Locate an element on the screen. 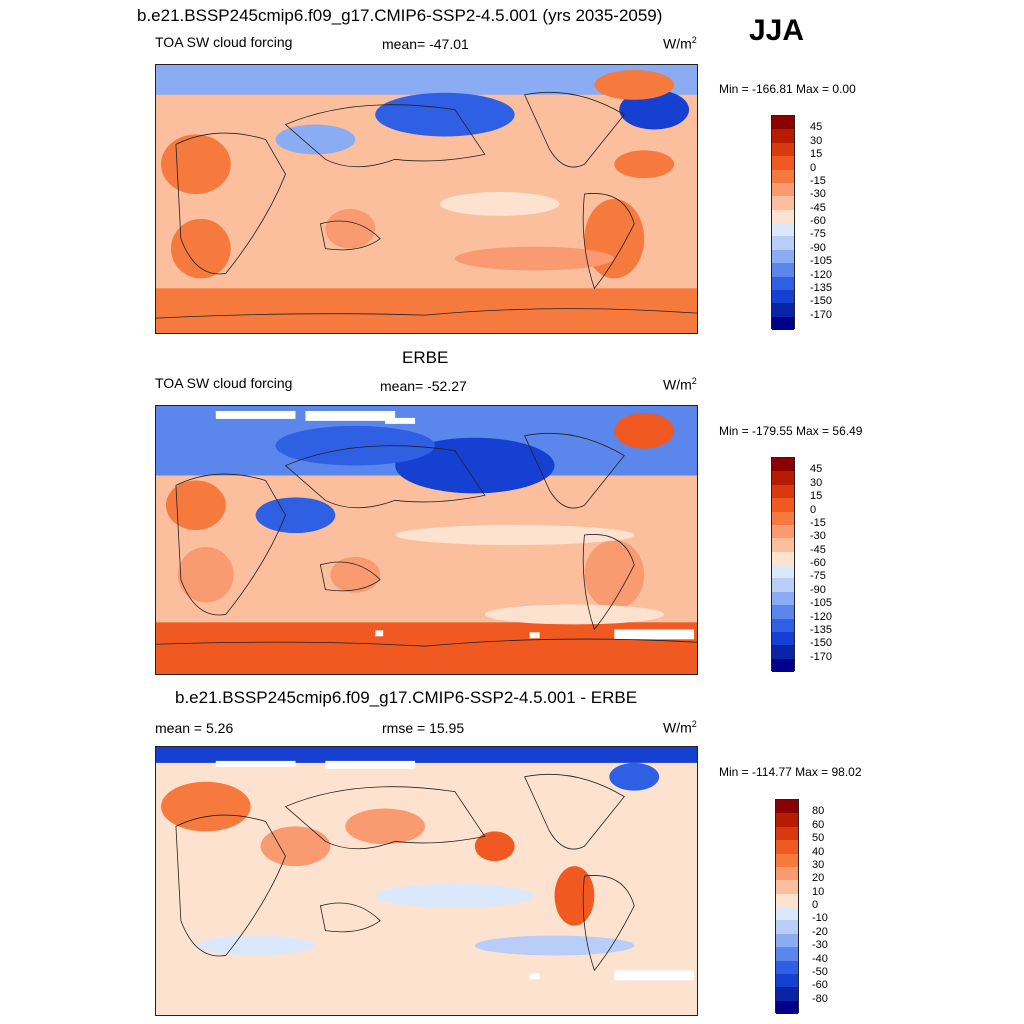  colorbar-tick-label: 60 is located at coordinates (818, 824).